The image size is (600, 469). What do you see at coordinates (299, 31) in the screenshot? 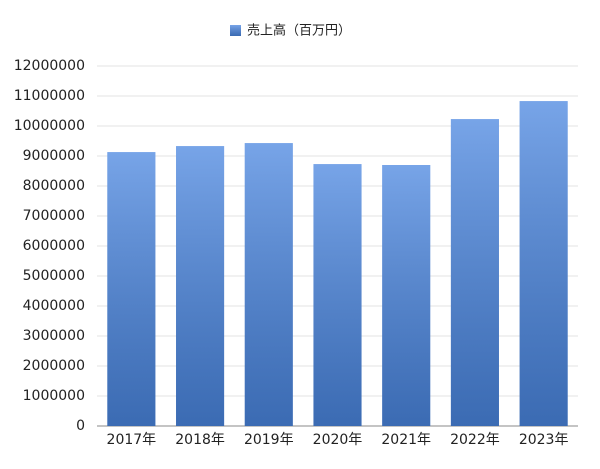
I see `legend-label: 売上高（百万円）` at bounding box center [299, 31].